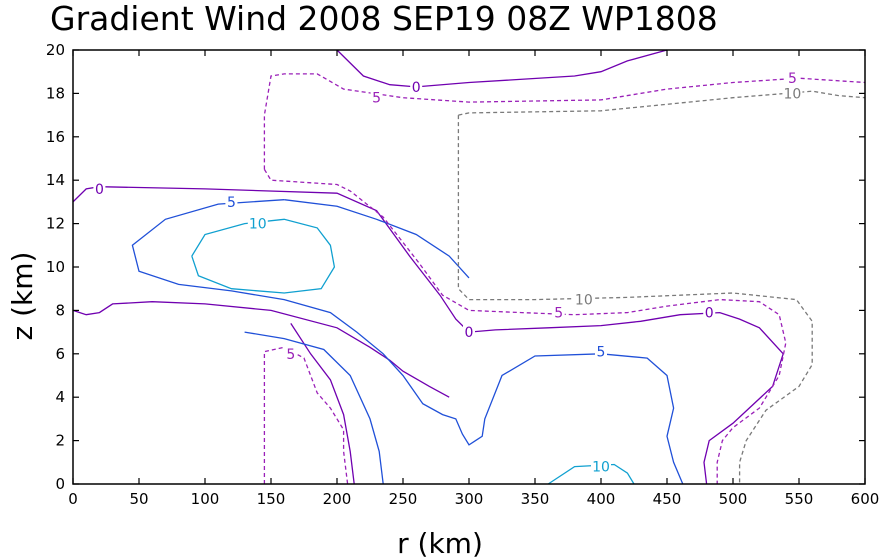 This screenshot has height=559, width=879. What do you see at coordinates (469, 499) in the screenshot?
I see `x-tick-label: 300` at bounding box center [469, 499].